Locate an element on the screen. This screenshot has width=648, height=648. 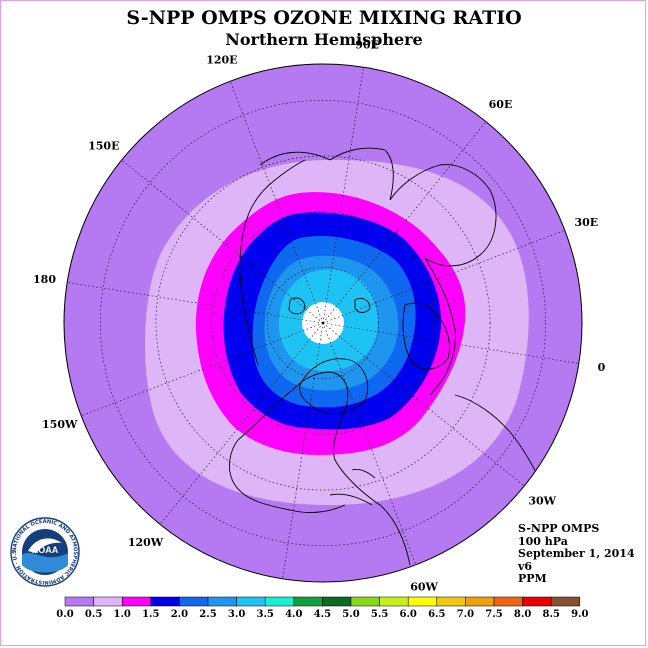
longitude-label: 90E is located at coordinates (367, 45).